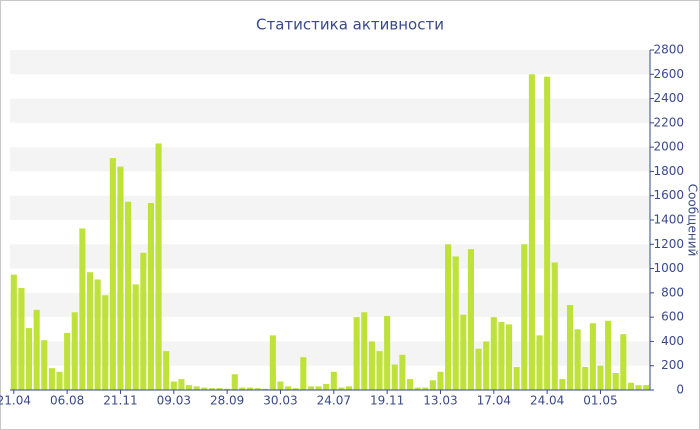 The width and height of the screenshot is (700, 430). What do you see at coordinates (668, 50) in the screenshot?
I see `y-tick-label: 2800` at bounding box center [668, 50].